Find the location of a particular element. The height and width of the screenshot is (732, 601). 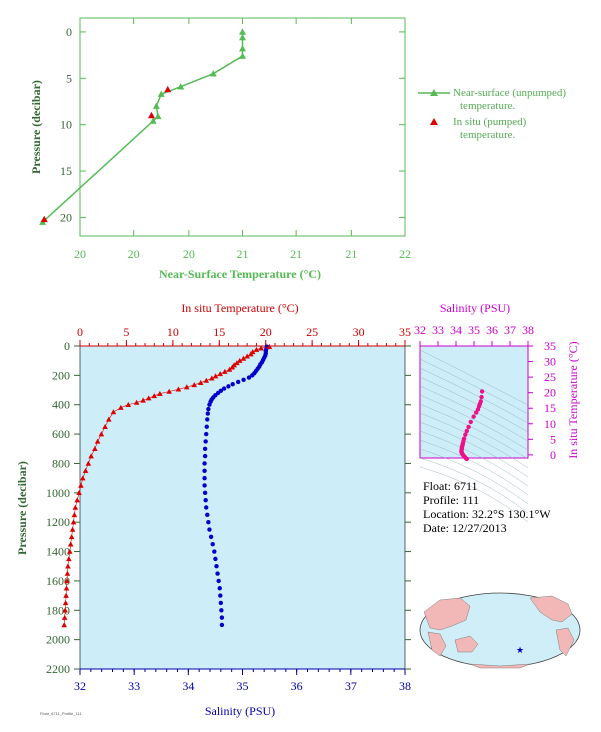

map-land-antarctica is located at coordinates (500, 666).